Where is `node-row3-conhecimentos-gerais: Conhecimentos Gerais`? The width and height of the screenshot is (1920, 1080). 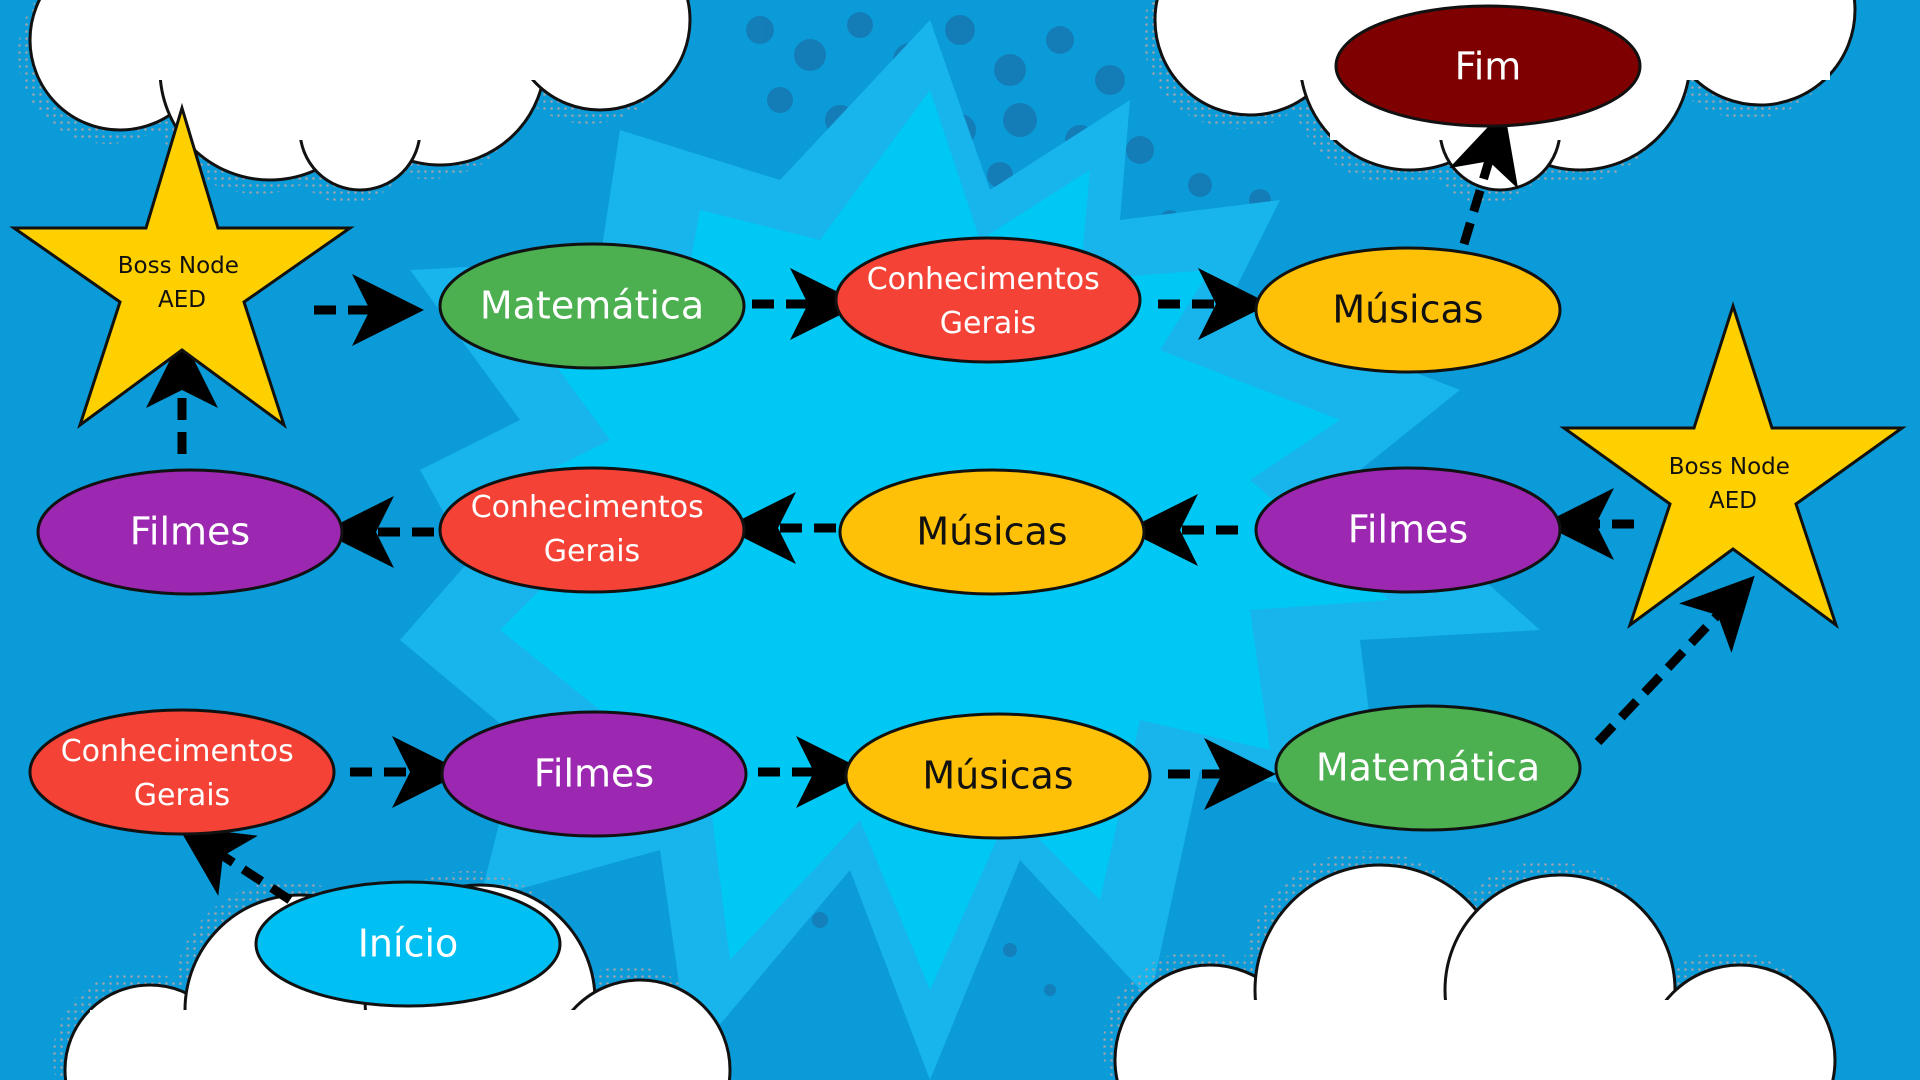
node-row3-conhecimentos-gerais: Conhecimentos Gerais is located at coordinates (182, 772).